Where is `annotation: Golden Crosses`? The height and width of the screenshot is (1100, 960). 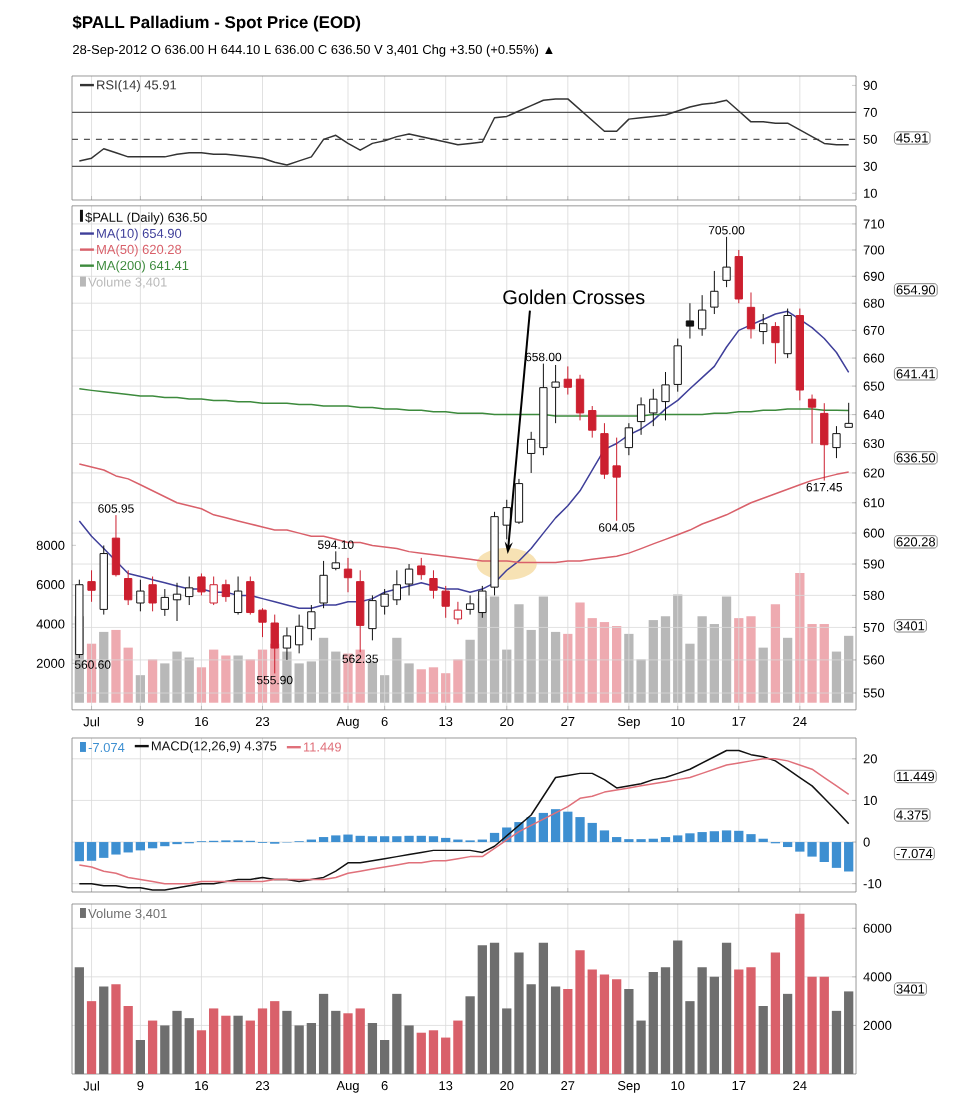
annotation: Golden Crosses is located at coordinates (574, 297).